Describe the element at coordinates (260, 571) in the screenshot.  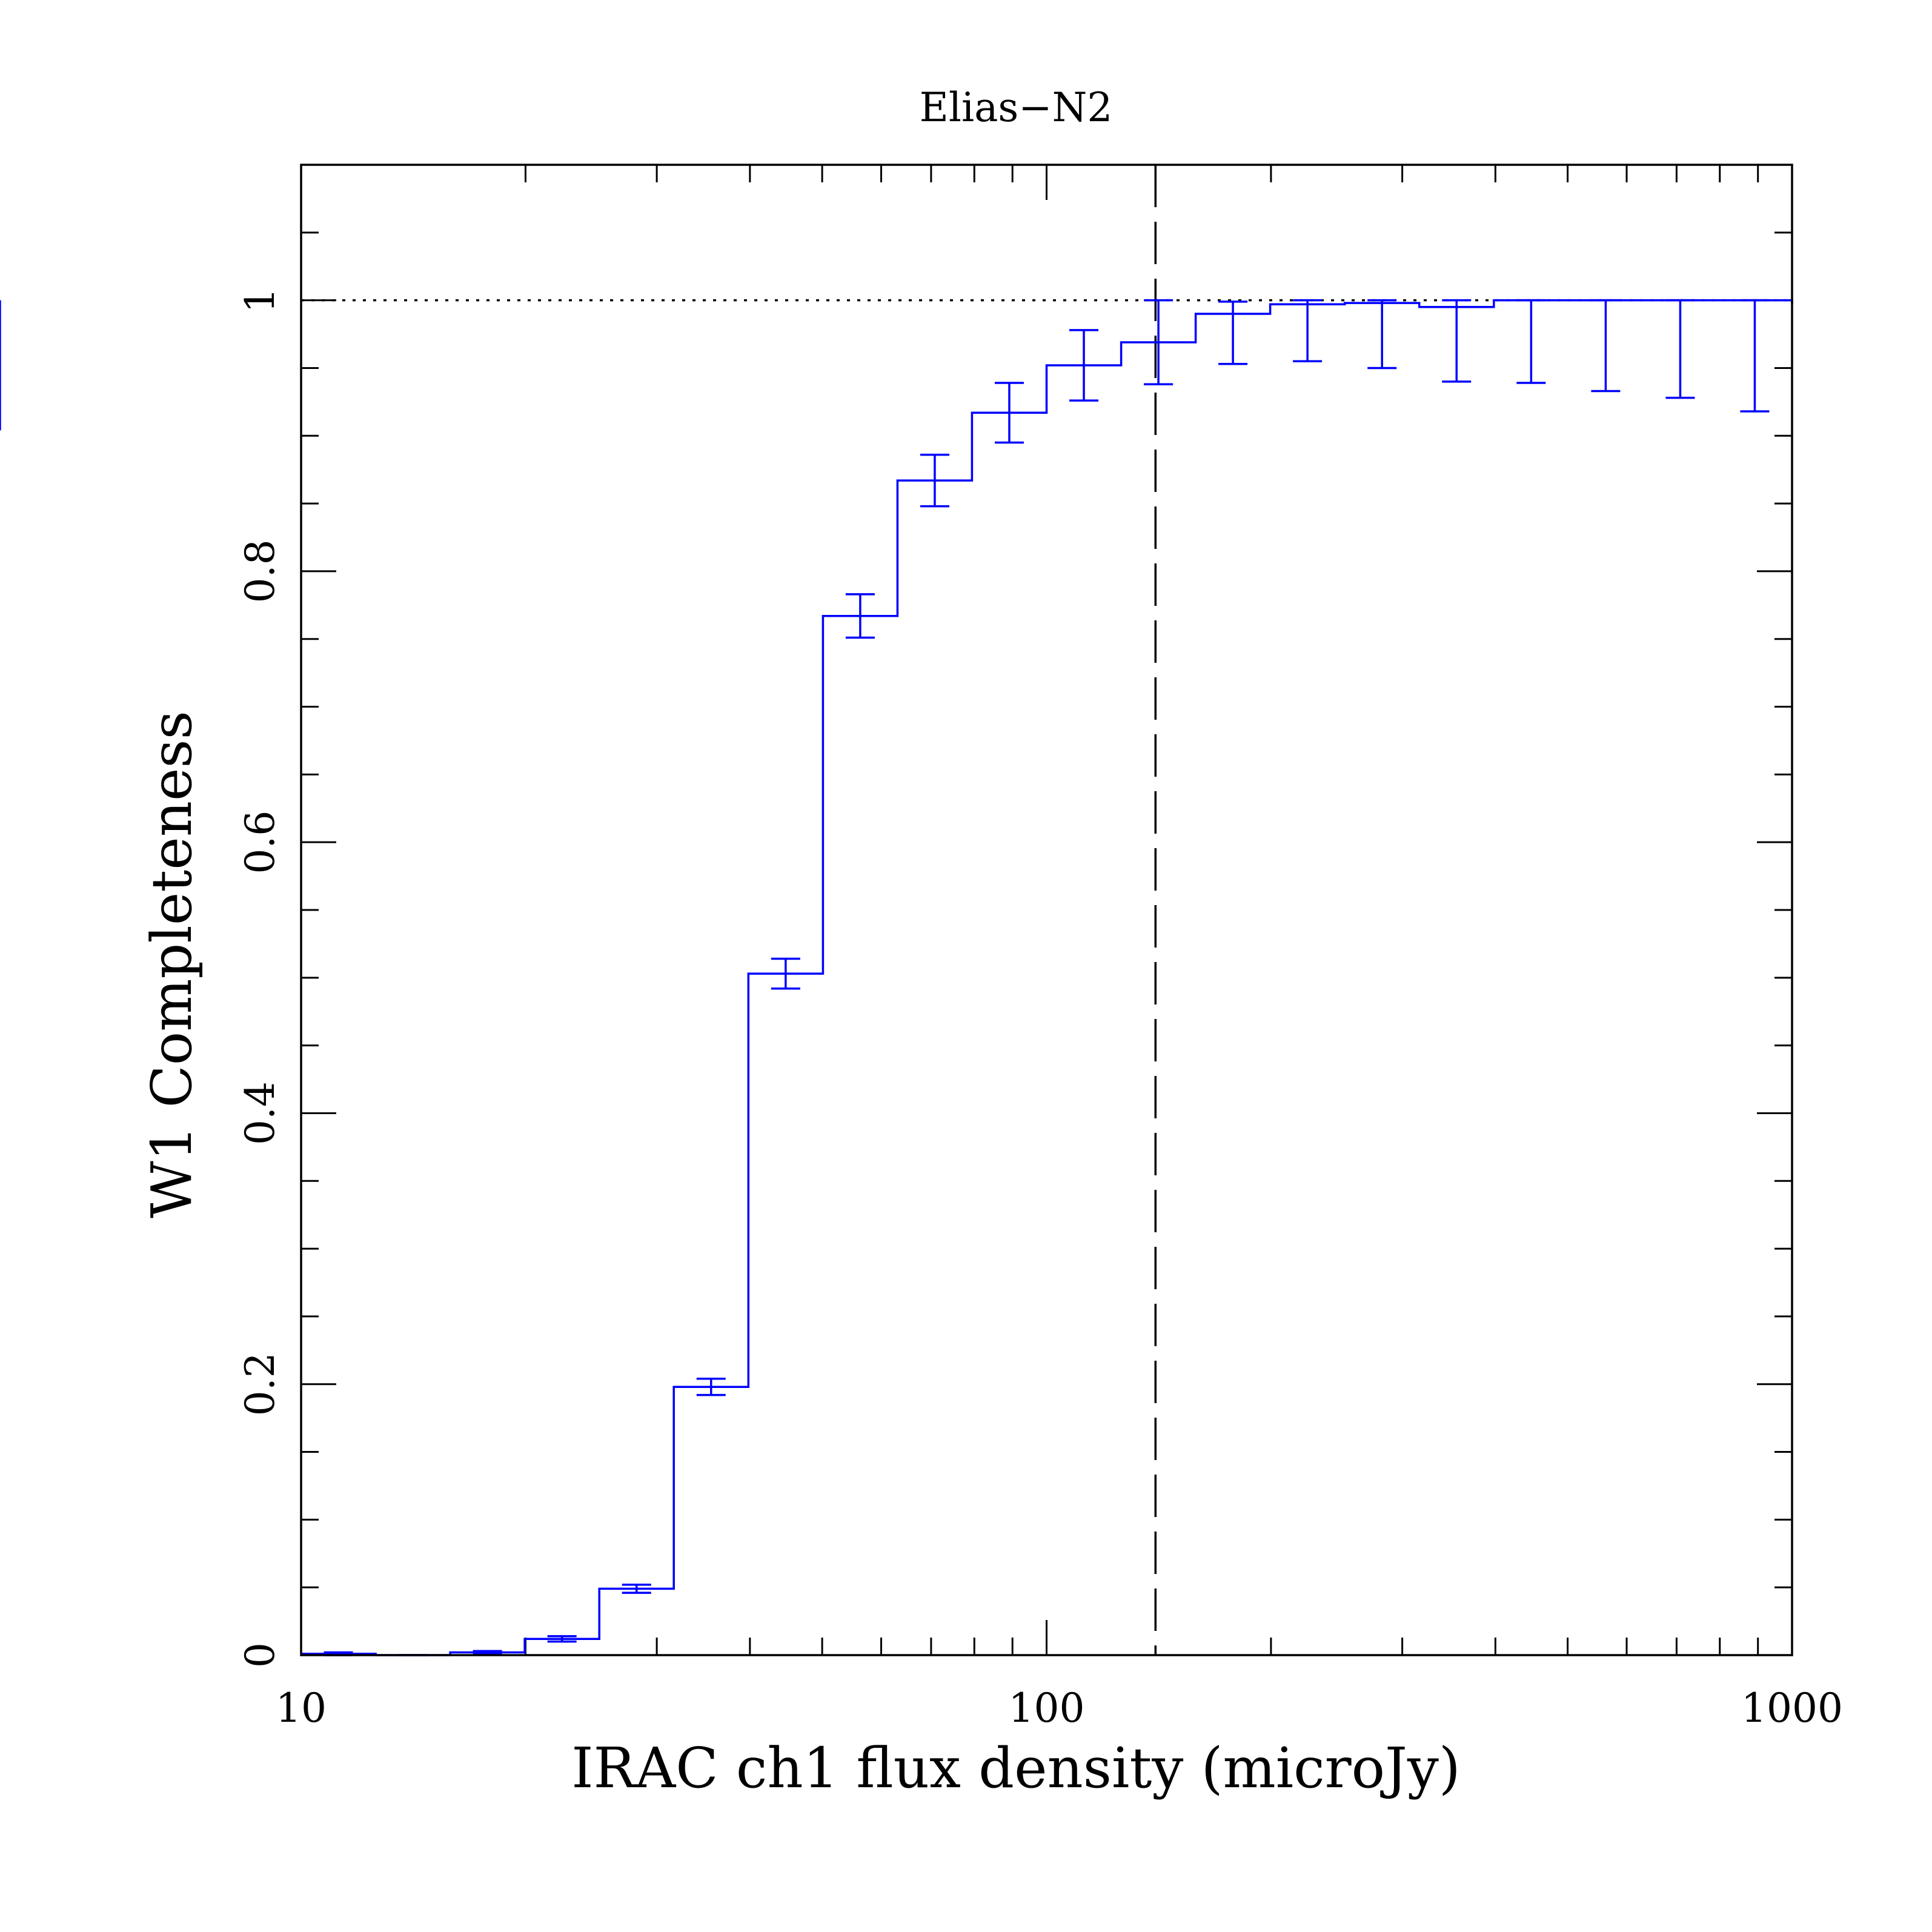
I see `y-tick-label: 0.8` at that location.